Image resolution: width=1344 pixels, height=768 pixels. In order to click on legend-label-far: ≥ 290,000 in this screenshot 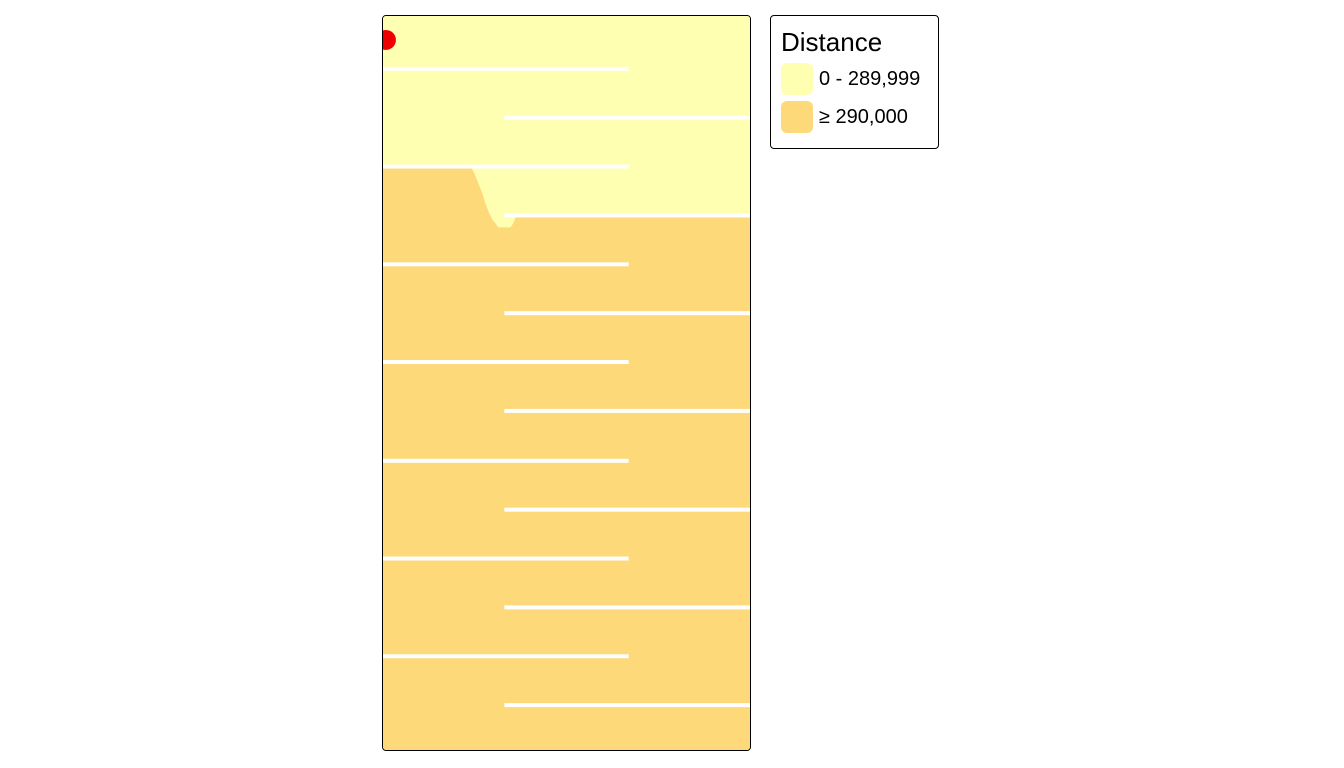, I will do `click(863, 116)`.